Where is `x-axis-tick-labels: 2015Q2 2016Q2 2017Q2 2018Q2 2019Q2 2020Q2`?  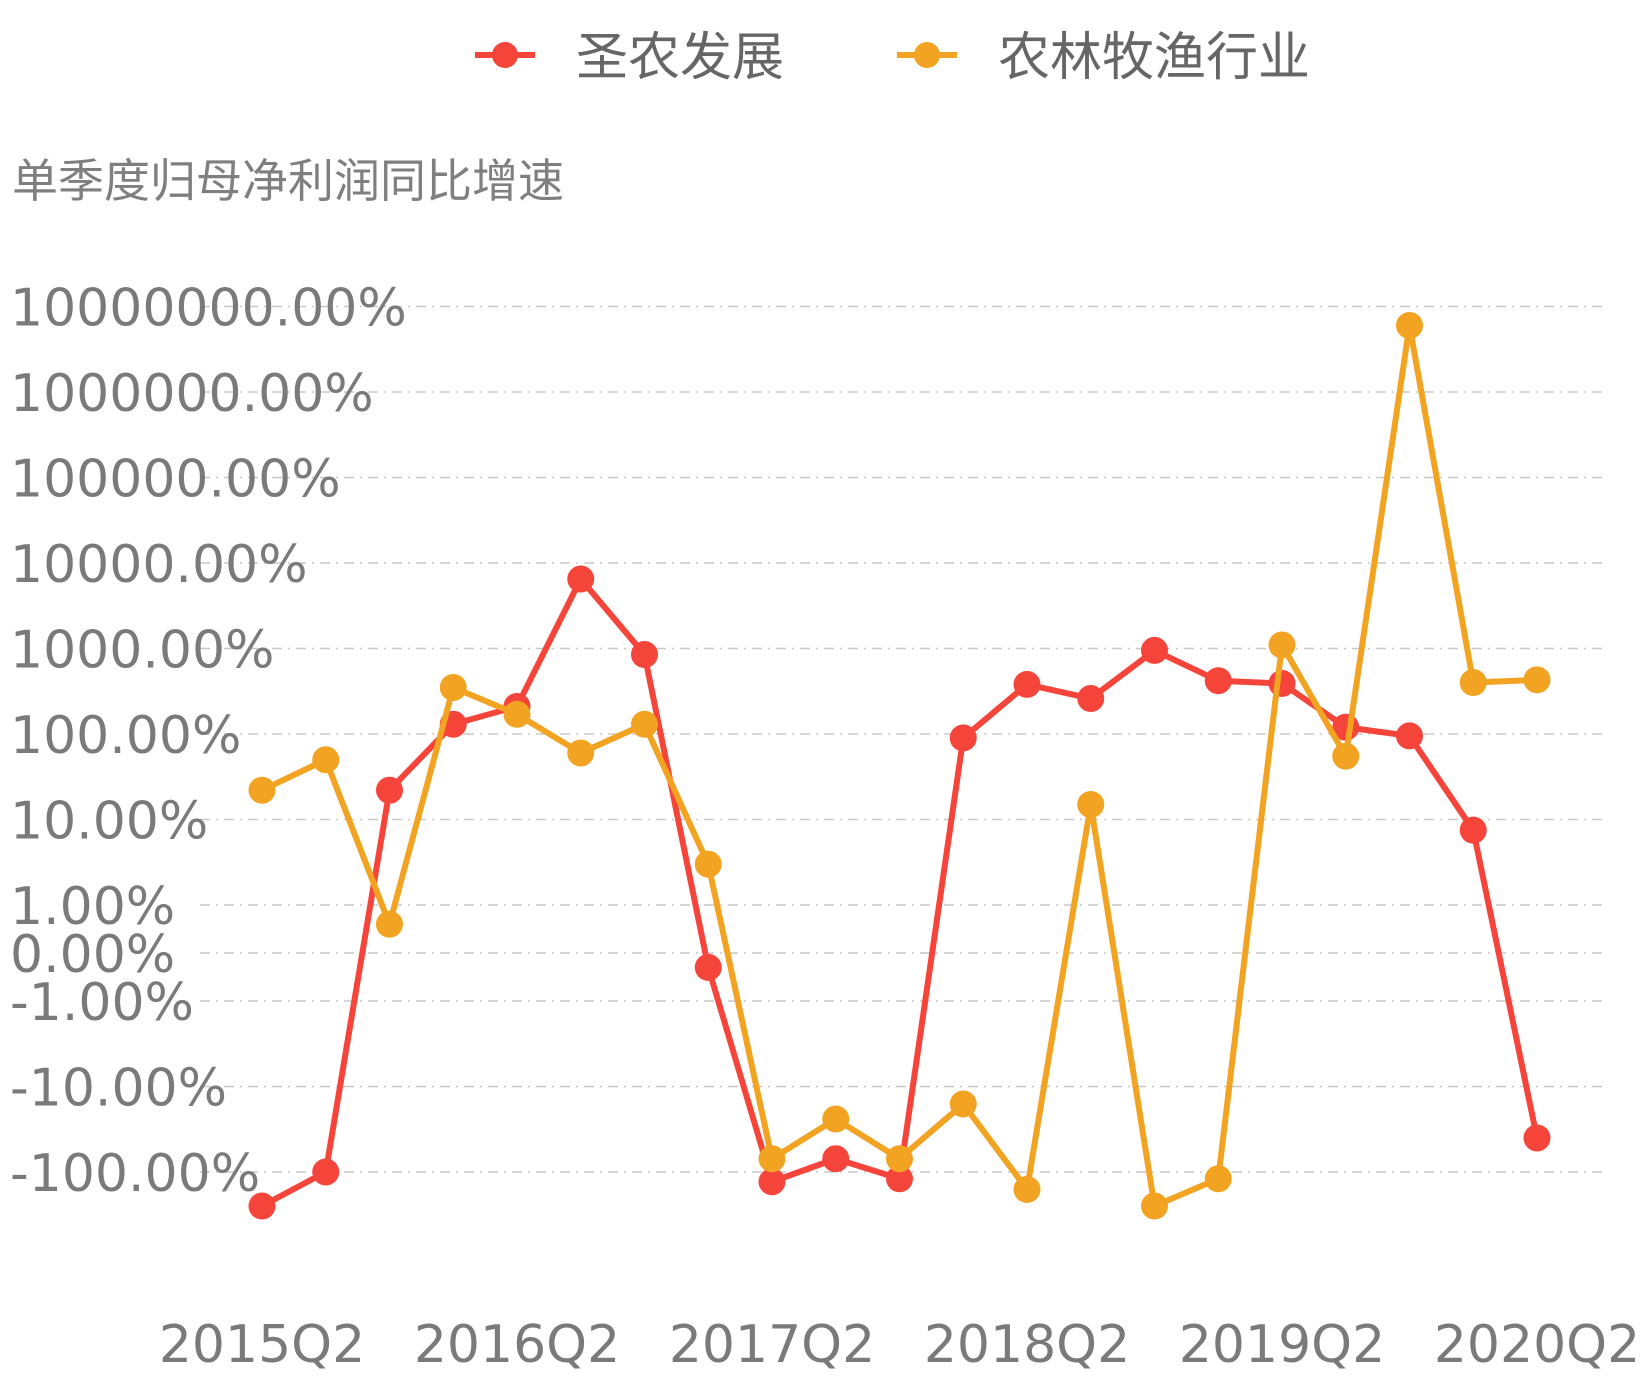
x-axis-tick-labels: 2015Q2 2016Q2 2017Q2 2018Q2 2019Q2 2020Q2 is located at coordinates (899, 1345).